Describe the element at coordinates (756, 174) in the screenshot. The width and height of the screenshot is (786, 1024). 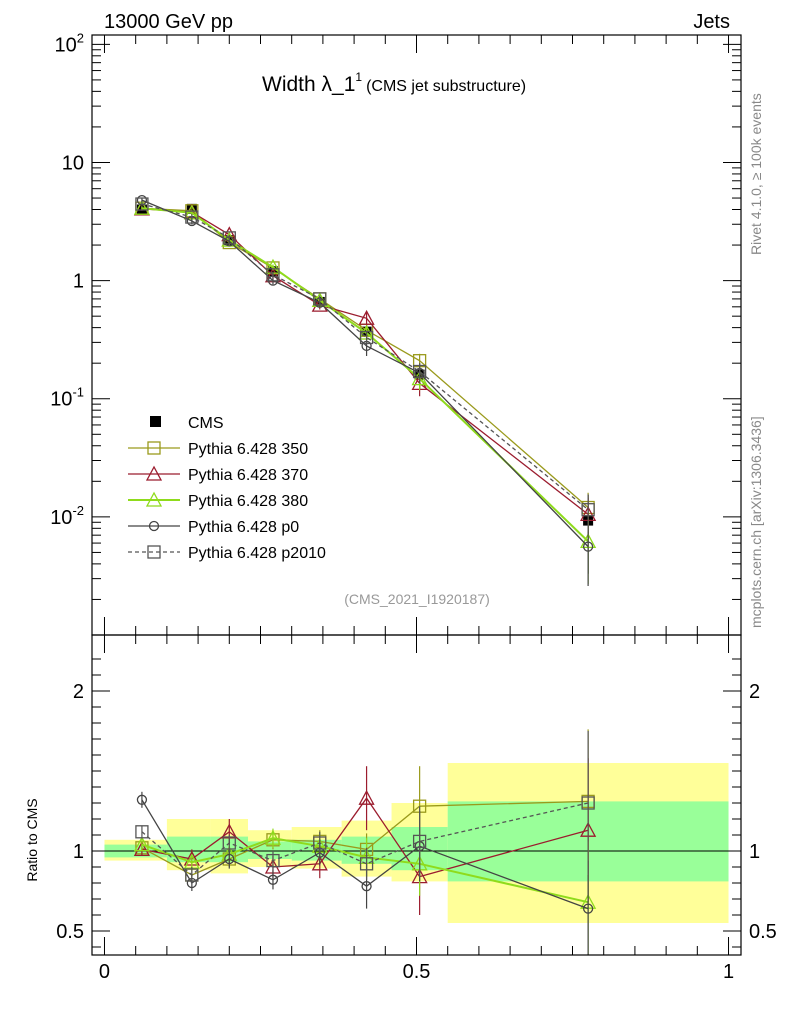
I see `rivet-label: Rivet 4.1.0, ≥ 100k events` at that location.